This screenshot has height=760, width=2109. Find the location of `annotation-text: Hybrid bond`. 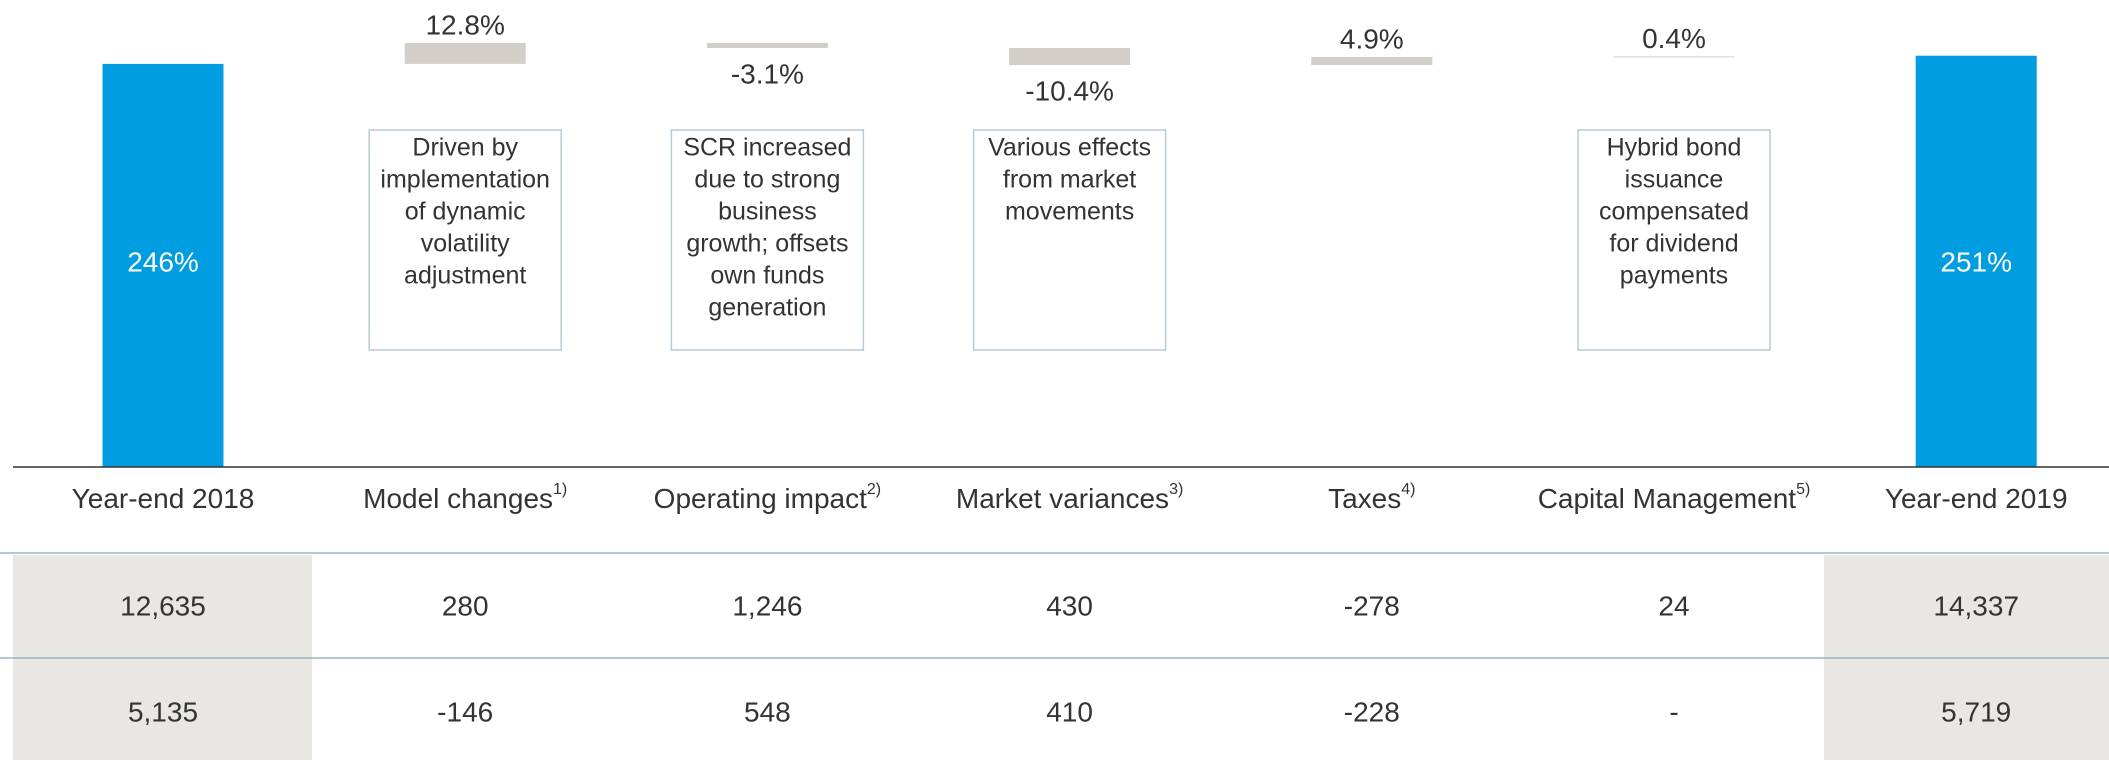

annotation-text: Hybrid bond is located at coordinates (1674, 148).